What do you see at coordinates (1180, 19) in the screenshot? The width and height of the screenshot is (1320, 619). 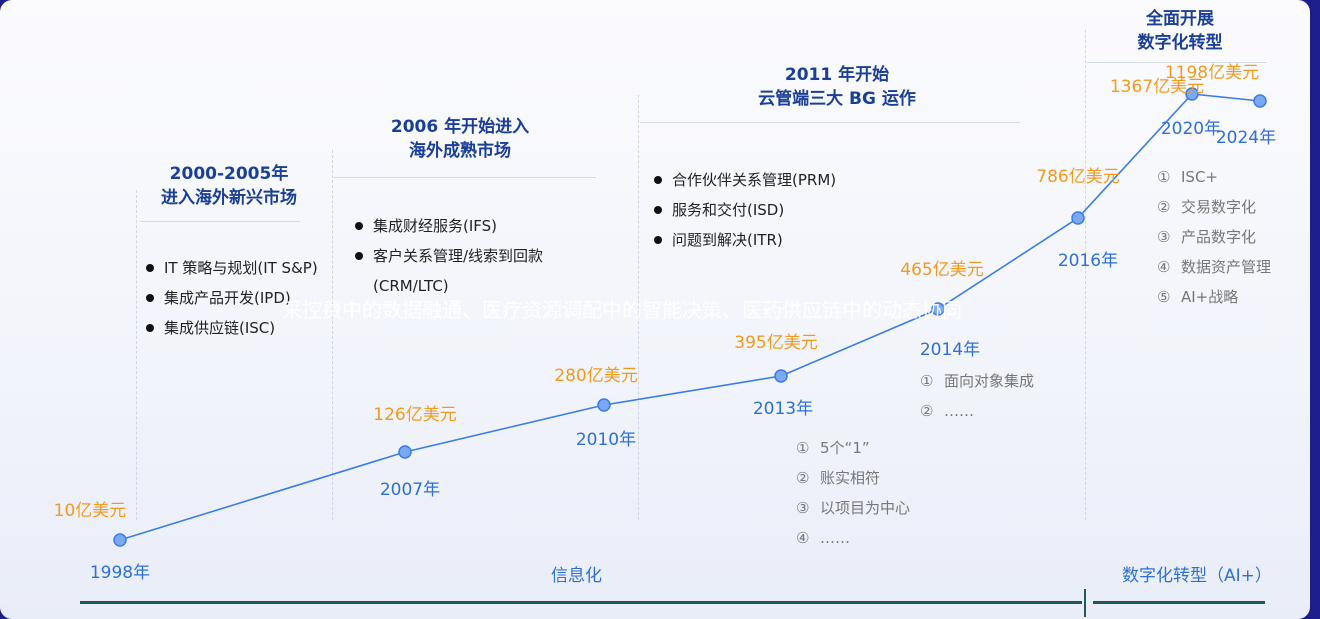 I see `phase-title-line: 全面开展` at bounding box center [1180, 19].